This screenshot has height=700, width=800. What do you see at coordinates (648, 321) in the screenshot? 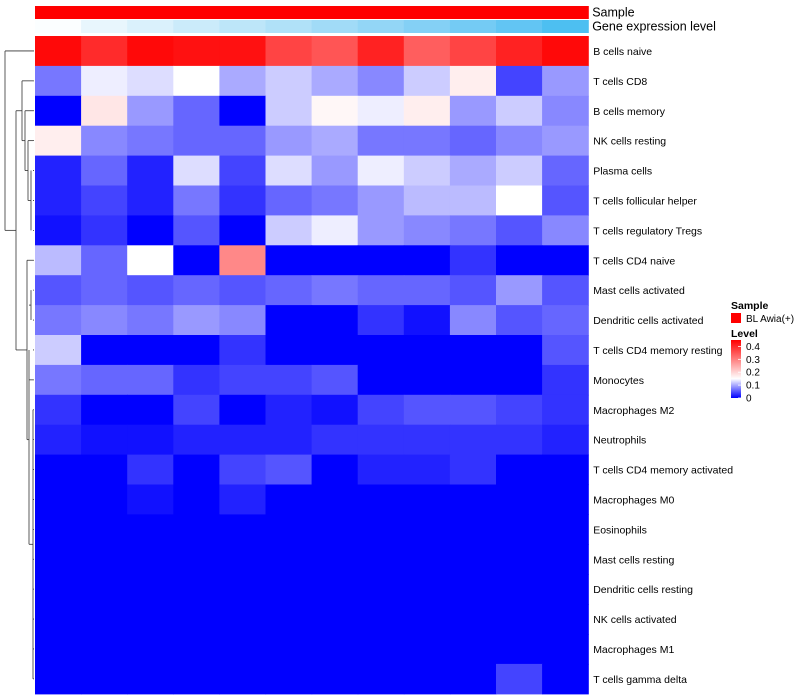
I see `row-label: Dendritic cells activated` at bounding box center [648, 321].